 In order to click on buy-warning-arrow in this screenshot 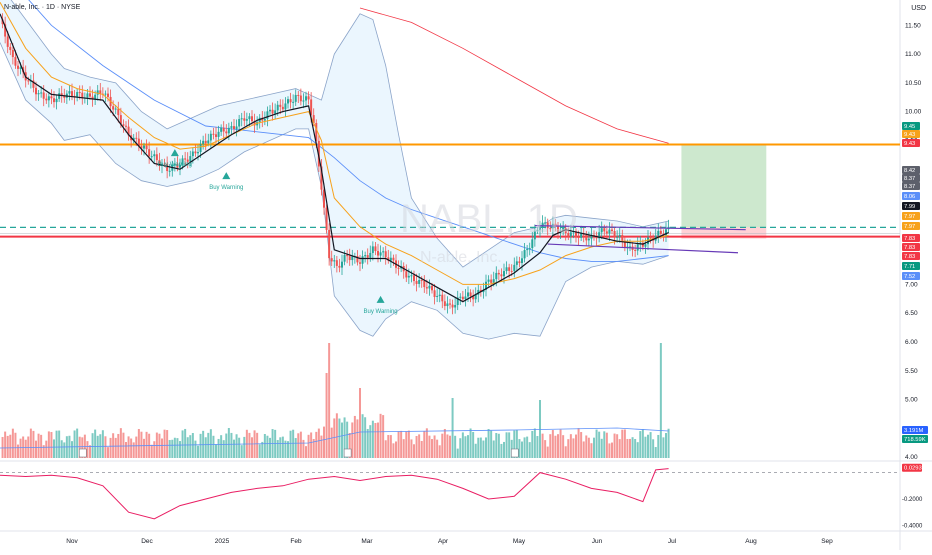, I will do `click(174, 153)`.